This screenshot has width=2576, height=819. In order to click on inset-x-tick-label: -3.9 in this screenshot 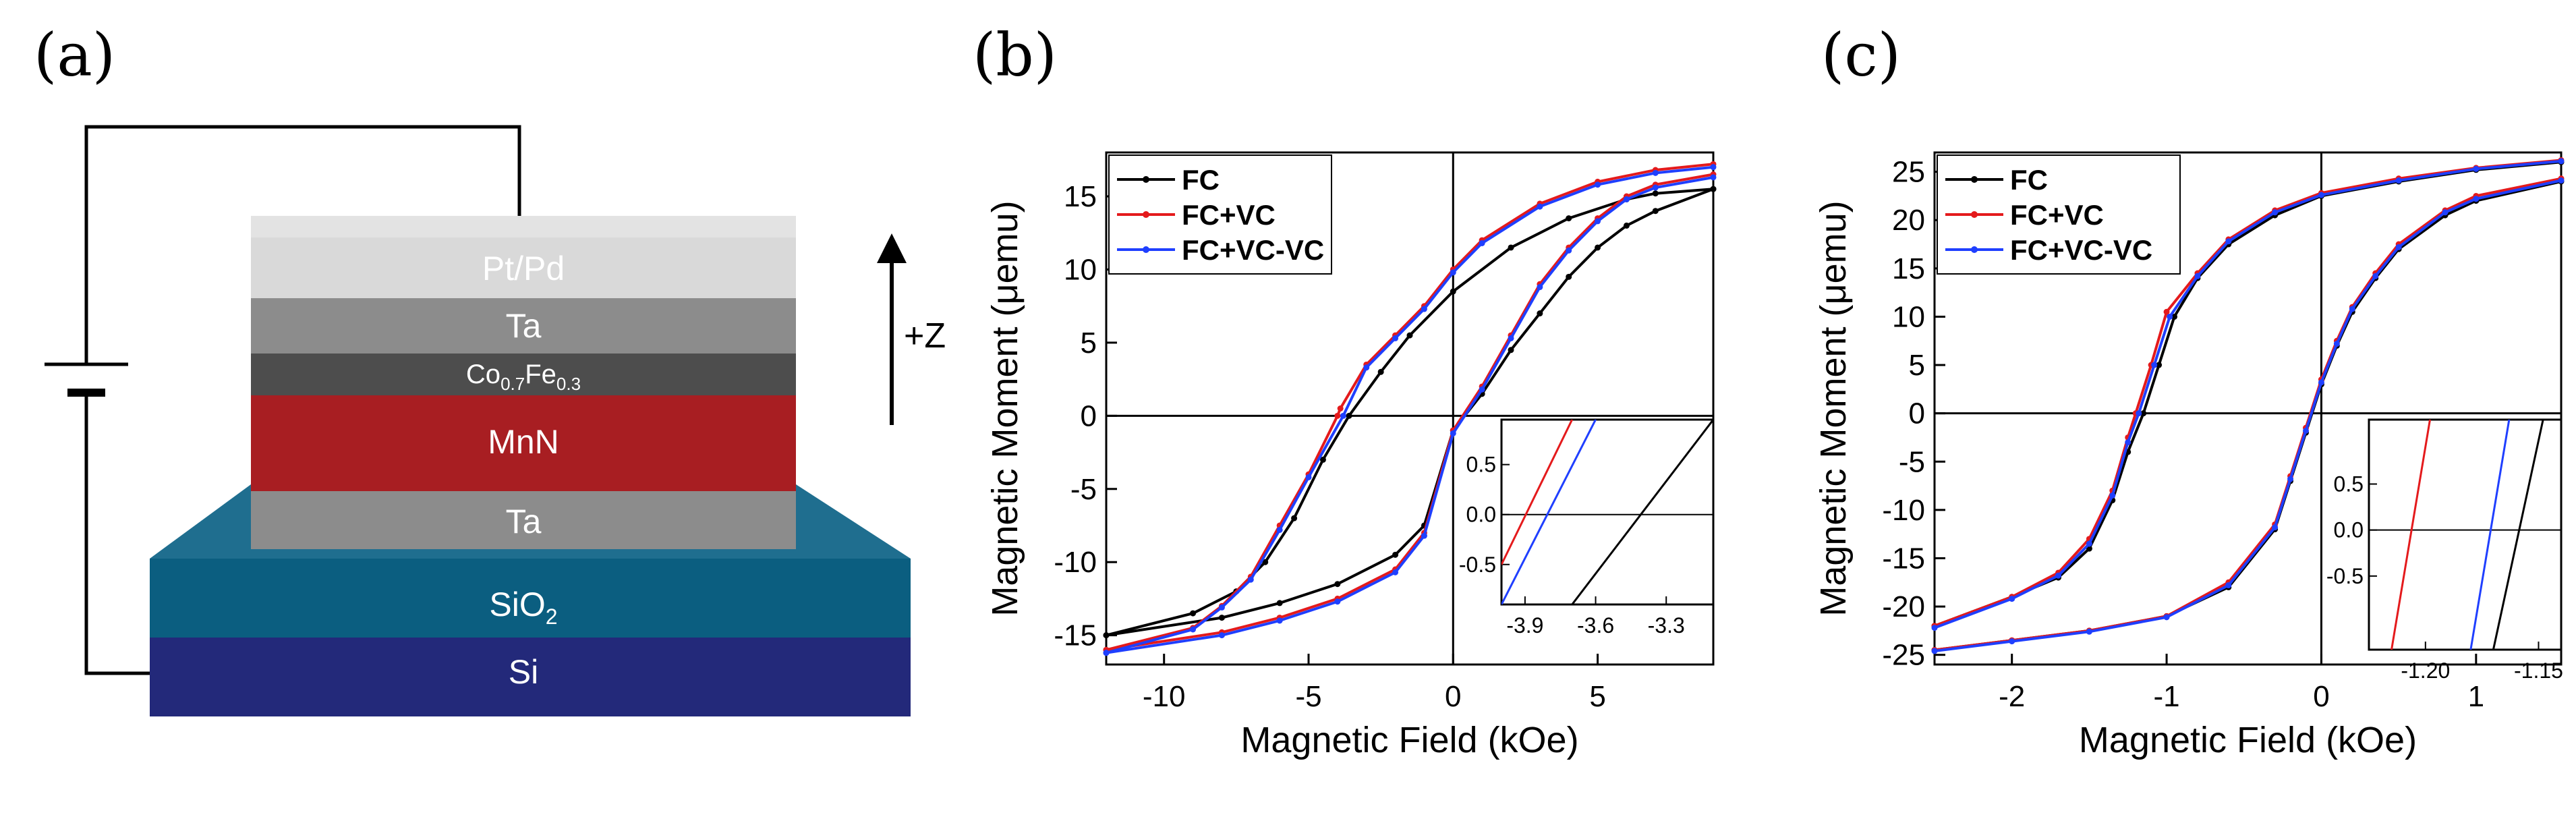, I will do `click(1524, 625)`.